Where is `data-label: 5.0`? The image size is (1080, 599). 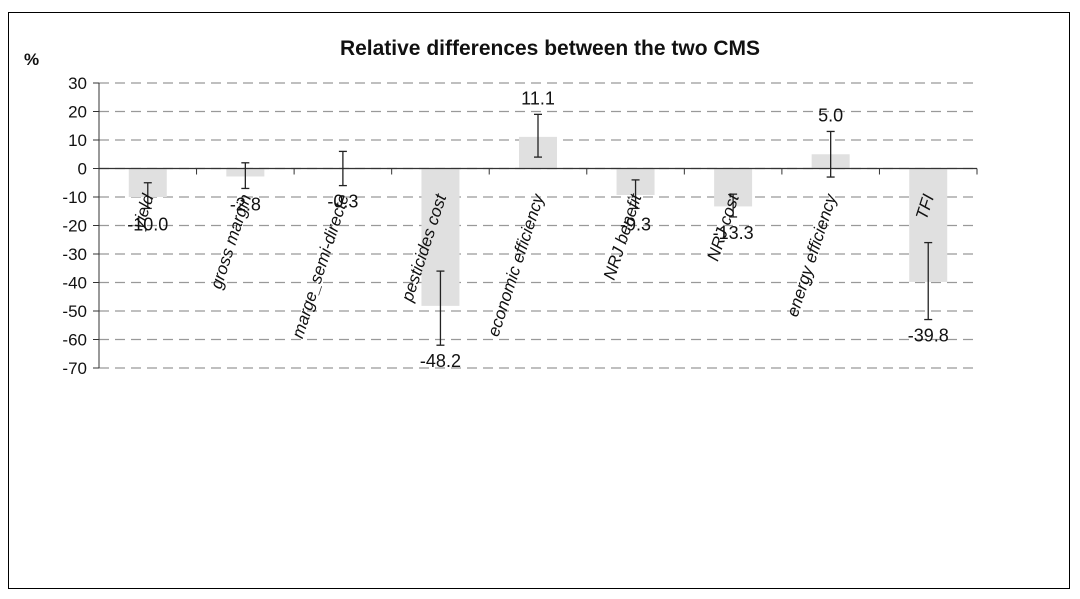 data-label: 5.0 is located at coordinates (830, 115).